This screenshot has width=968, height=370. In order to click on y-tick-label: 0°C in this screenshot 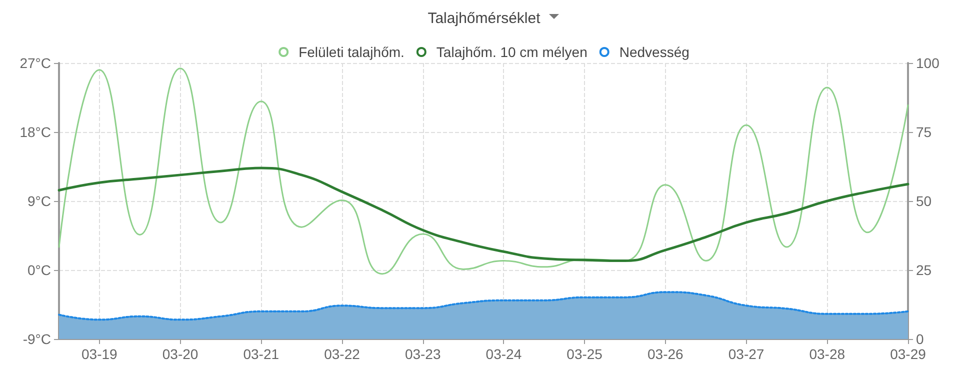, I will do `click(39, 270)`.